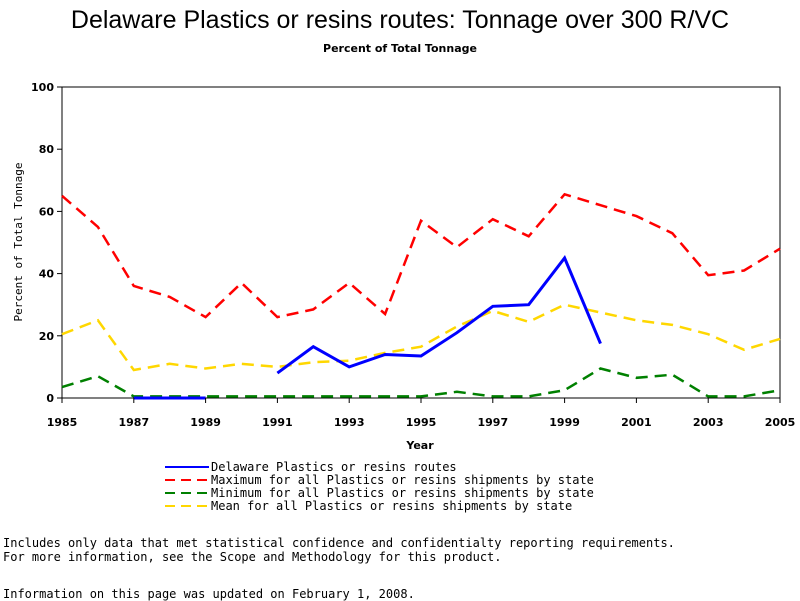 The image size is (800, 601). Describe the element at coordinates (564, 422) in the screenshot. I see `x-tick-label: 1999` at that location.